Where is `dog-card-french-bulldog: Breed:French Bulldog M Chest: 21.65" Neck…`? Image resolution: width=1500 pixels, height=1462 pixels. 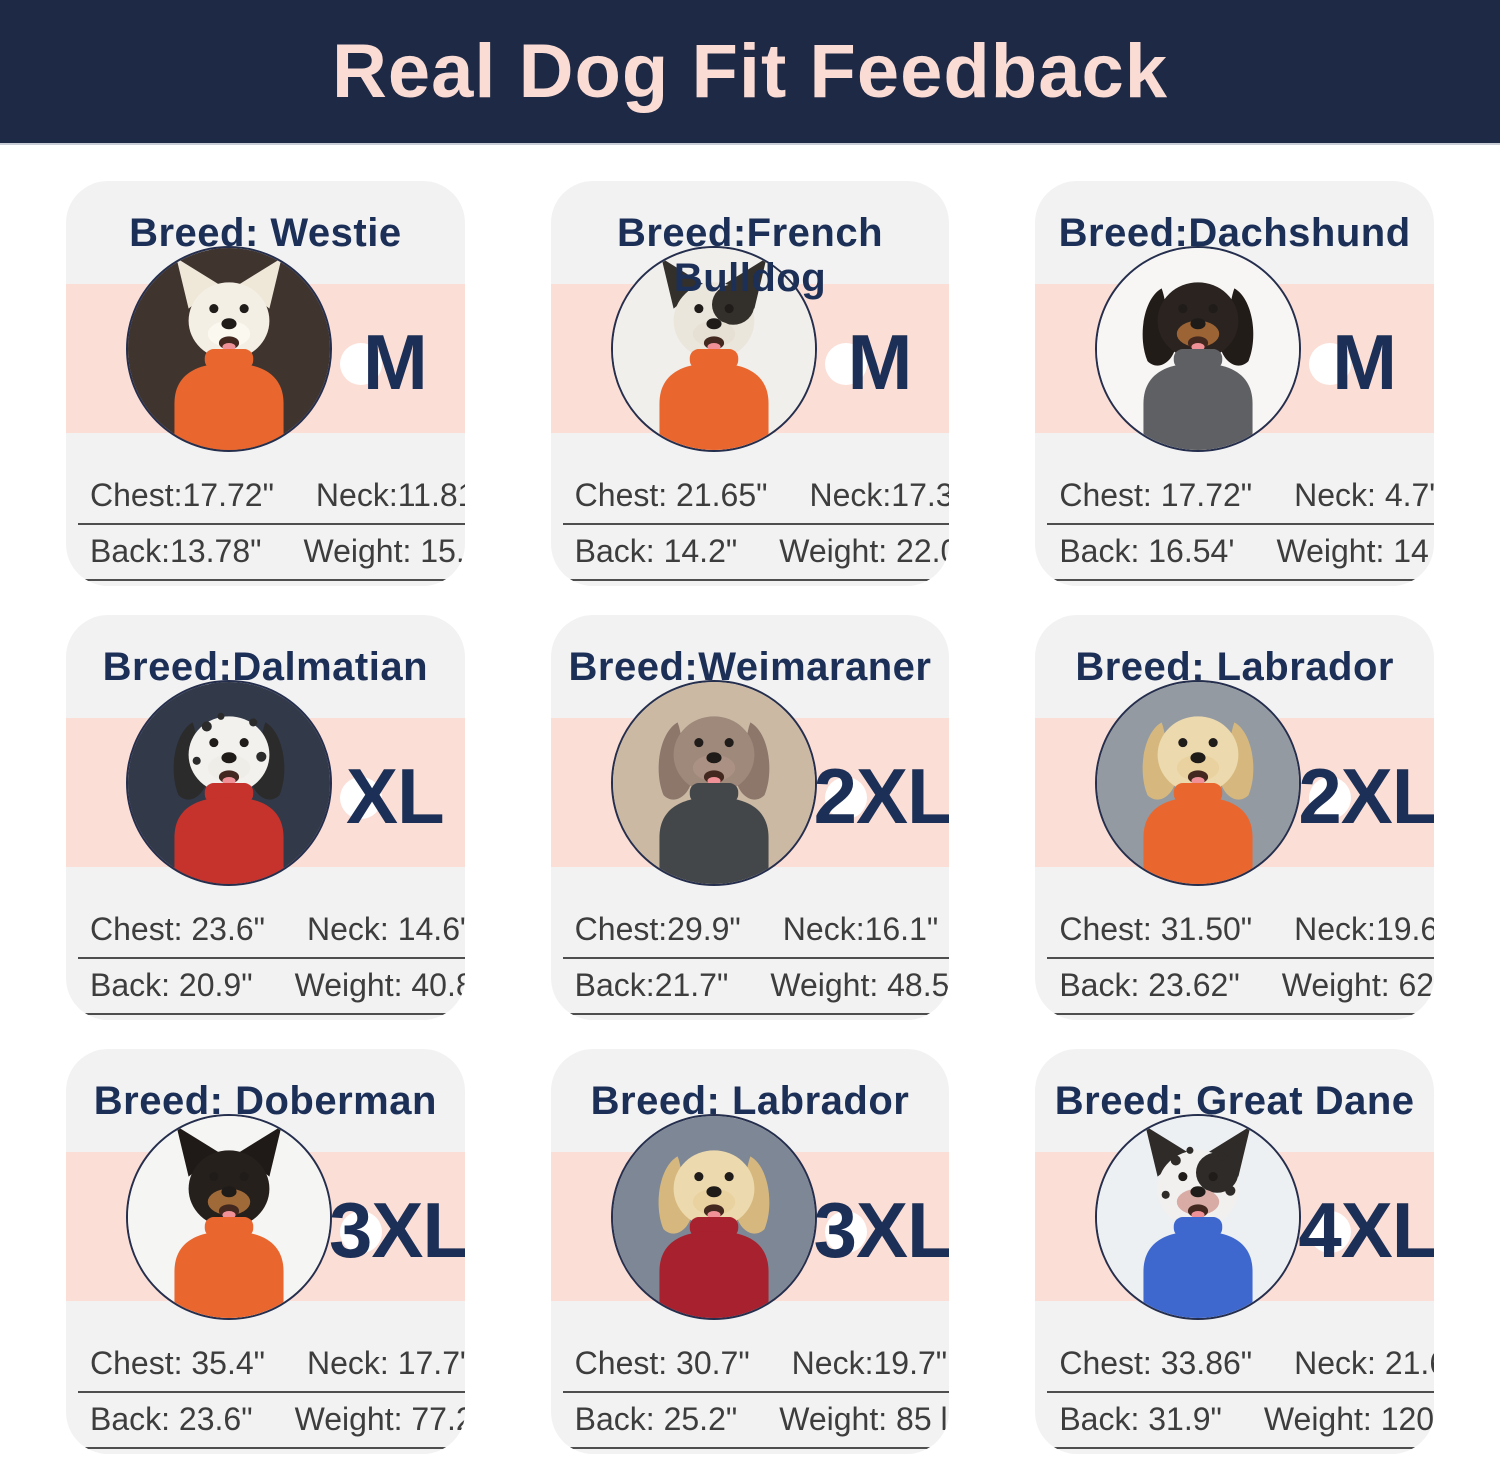 dog-card-french-bulldog: Breed:French Bulldog M Chest: 21.65" Neck… is located at coordinates (750, 383).